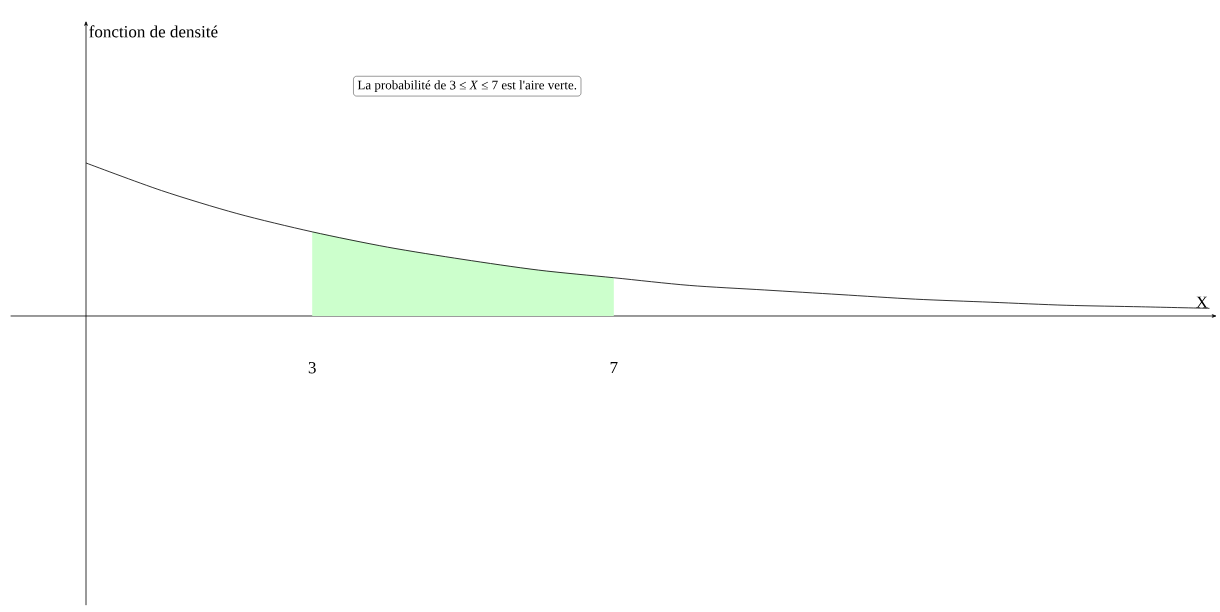  What do you see at coordinates (153, 31) in the screenshot?
I see `text: fonction de densité` at bounding box center [153, 31].